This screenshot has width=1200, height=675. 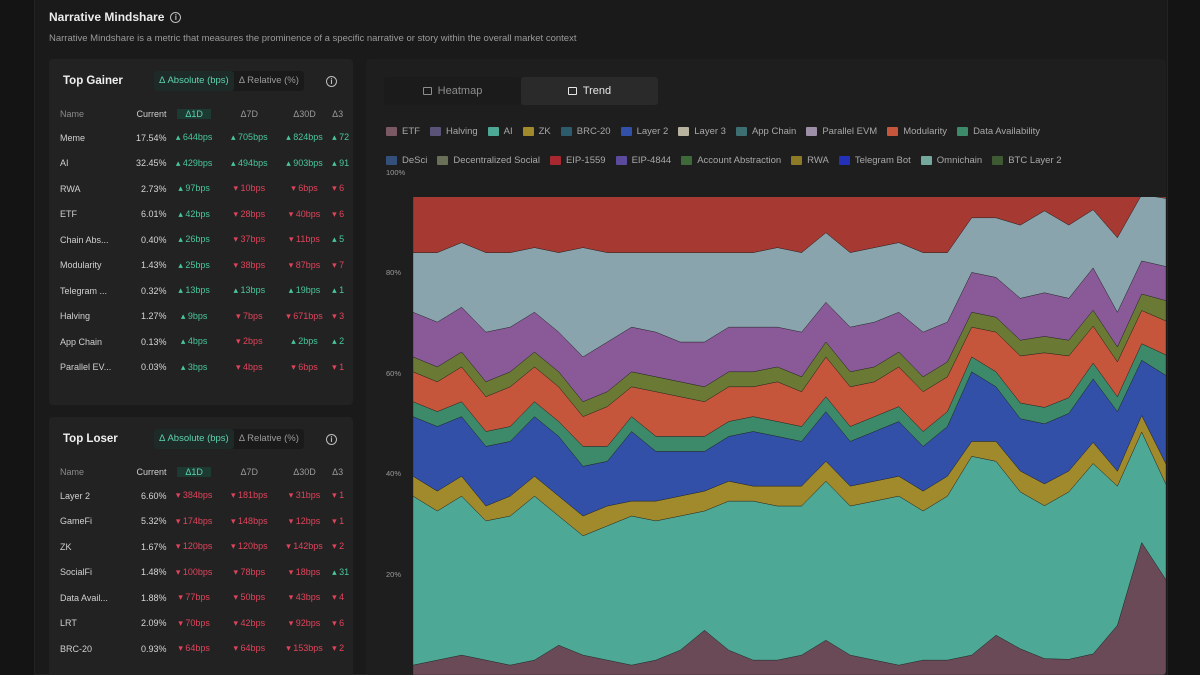 I want to click on legend-item: BRC-20, so click(x=585, y=131).